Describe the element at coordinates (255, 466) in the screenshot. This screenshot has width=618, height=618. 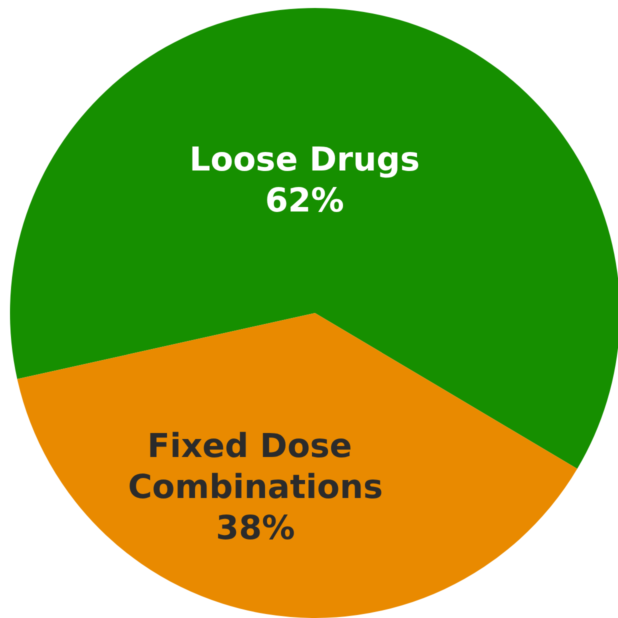
I see `slice-label: Fixed Dose Combinations` at that location.